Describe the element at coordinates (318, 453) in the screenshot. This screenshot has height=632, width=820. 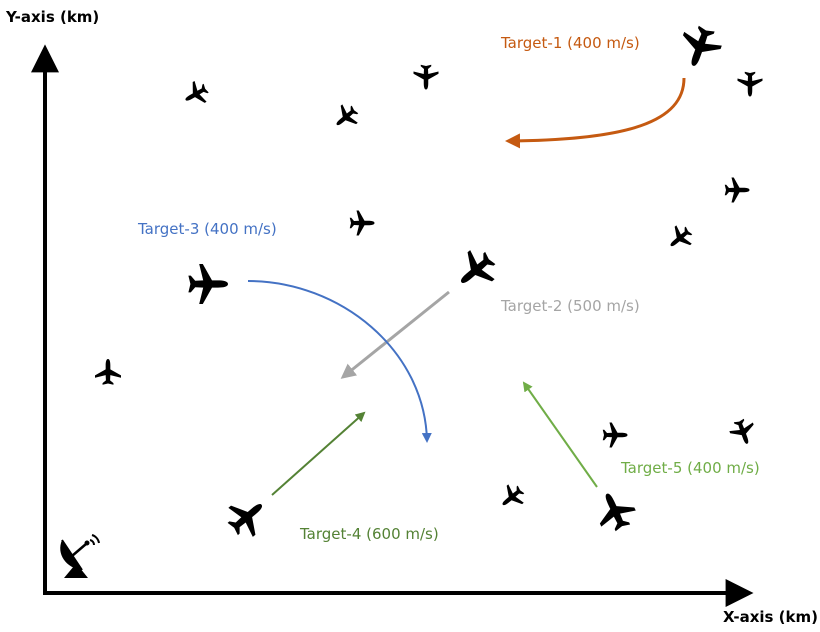
I see `target-4-trajectory` at that location.